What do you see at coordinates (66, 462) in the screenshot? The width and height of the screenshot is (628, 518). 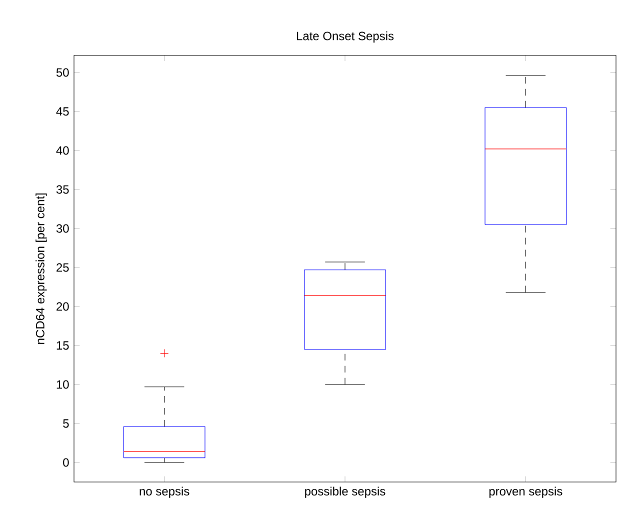 I see `y-tick-label: 0` at bounding box center [66, 462].